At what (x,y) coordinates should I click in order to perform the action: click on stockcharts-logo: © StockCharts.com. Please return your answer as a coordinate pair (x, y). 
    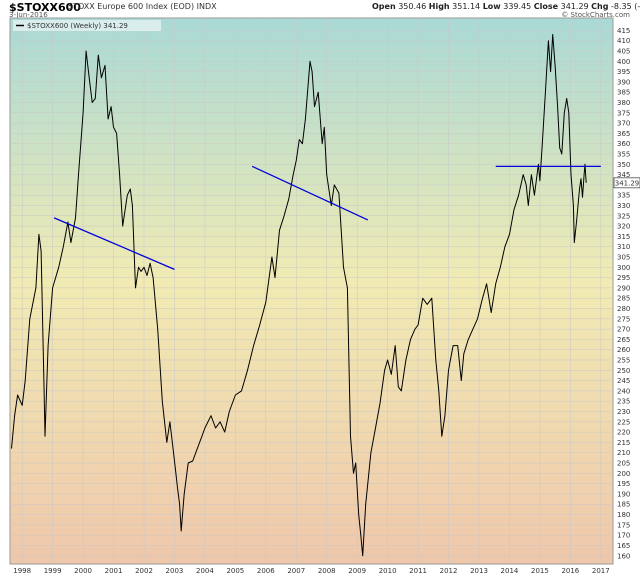
    Looking at the image, I should click on (595, 15).